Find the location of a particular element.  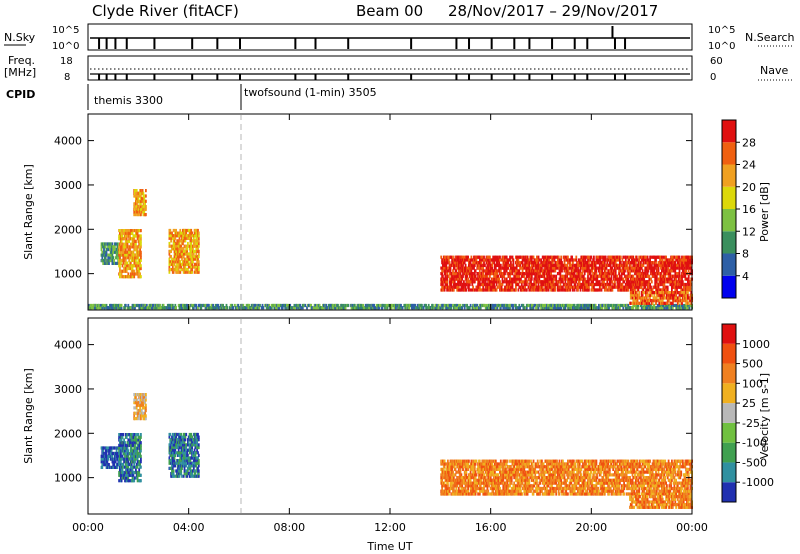

power-colorbar-tick-label: 4 is located at coordinates (745, 276).